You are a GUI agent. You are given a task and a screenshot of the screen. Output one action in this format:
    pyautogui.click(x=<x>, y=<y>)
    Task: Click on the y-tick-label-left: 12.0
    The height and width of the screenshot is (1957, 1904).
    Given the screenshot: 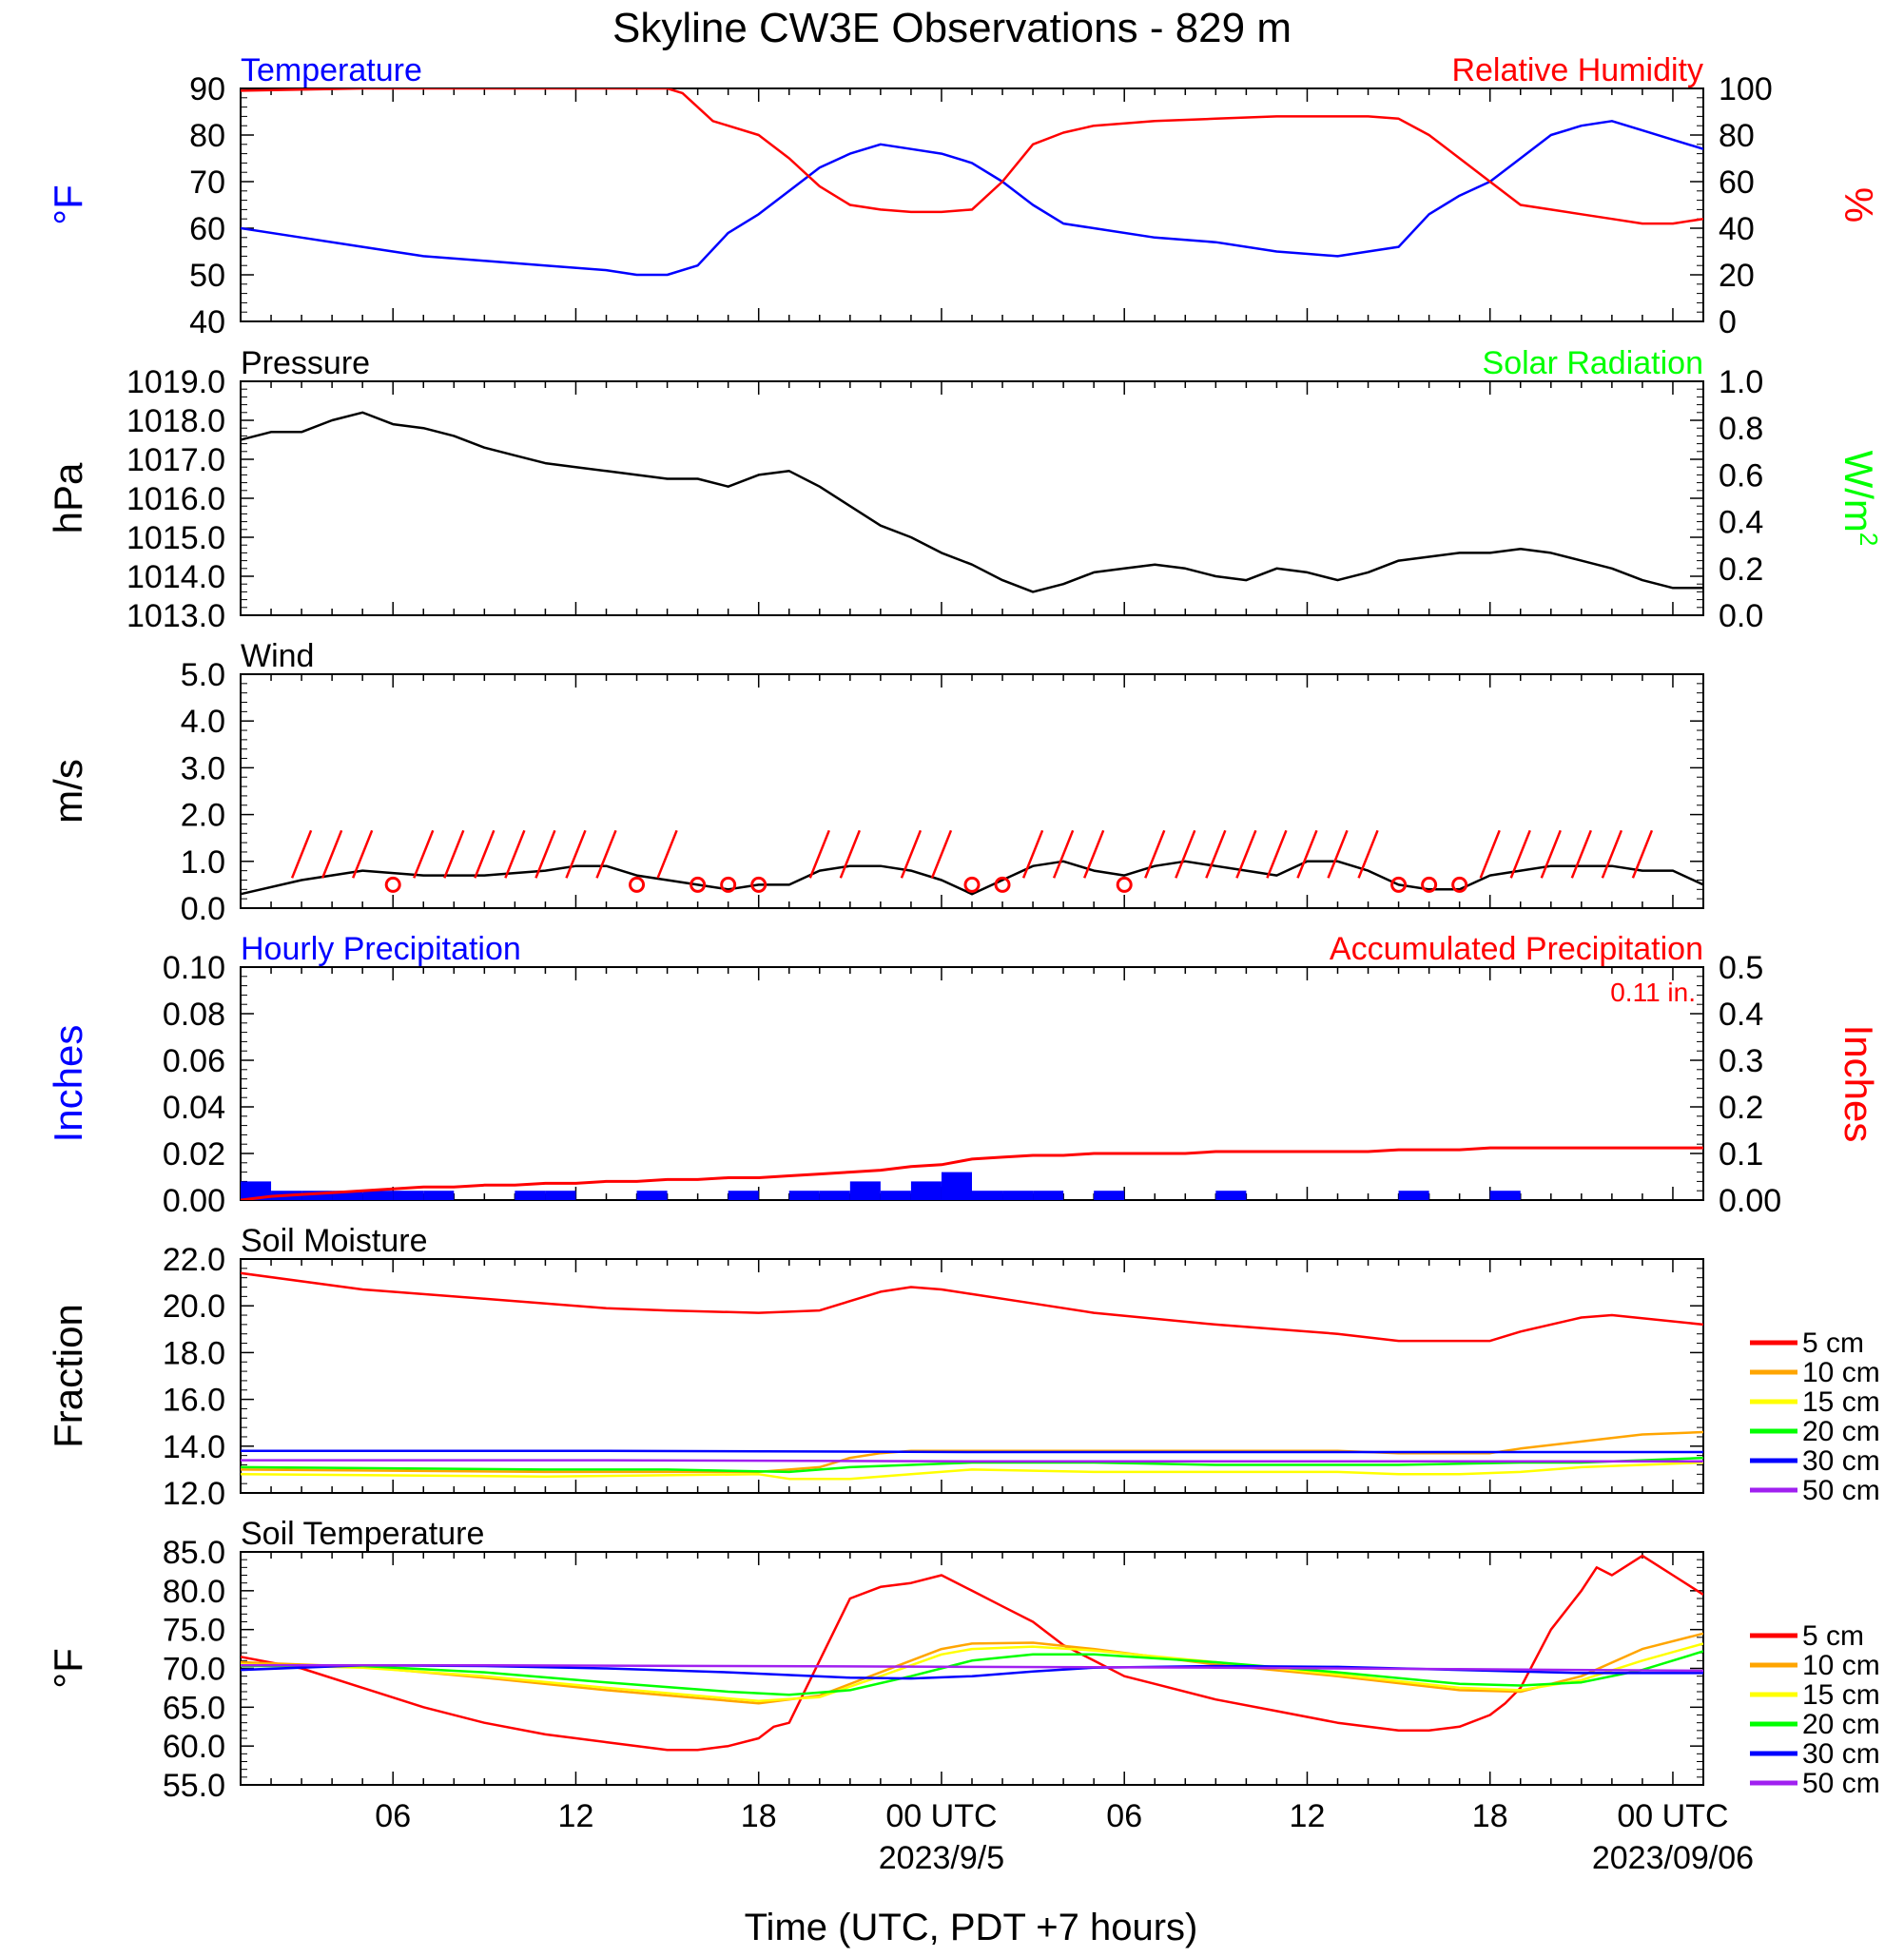 What is the action you would take?
    pyautogui.click(x=194, y=1494)
    